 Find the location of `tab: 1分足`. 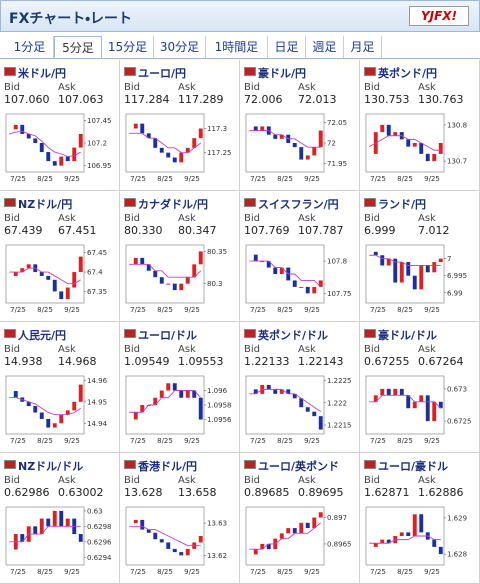

tab: 1分足 is located at coordinates (30, 47).